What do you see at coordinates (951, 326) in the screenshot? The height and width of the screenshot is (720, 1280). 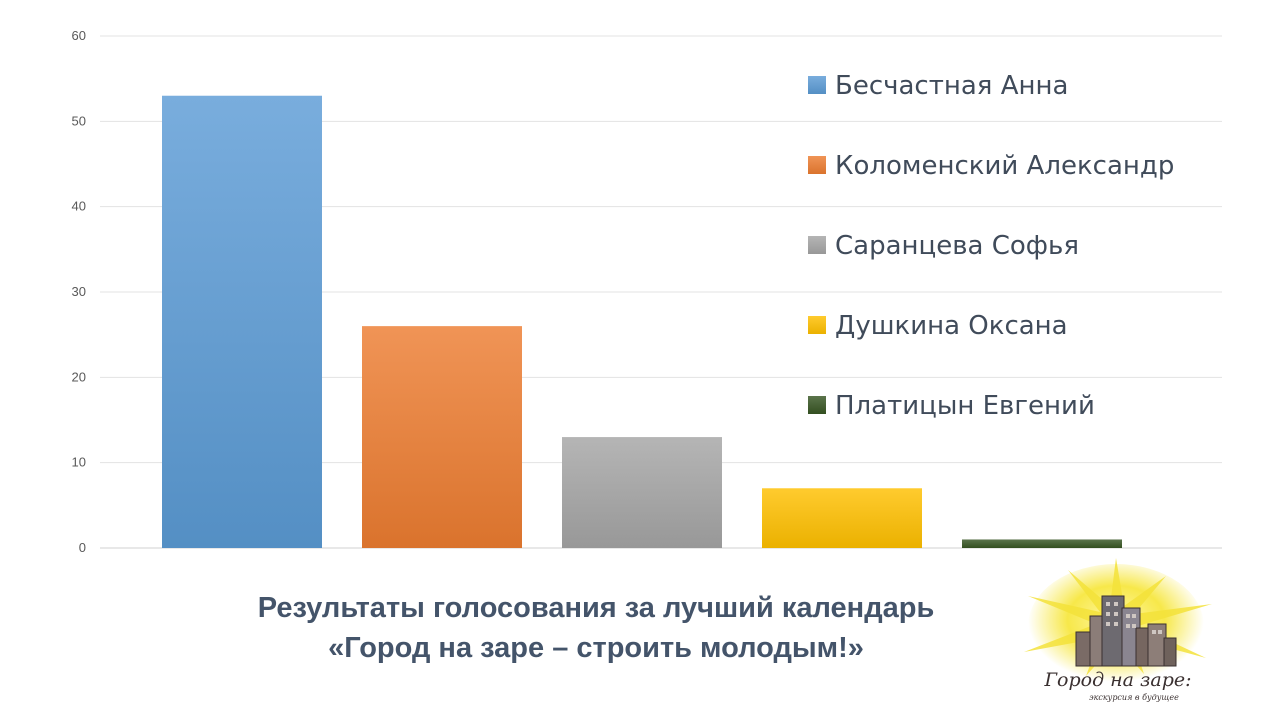 I see `legend-label: Душкина Оксана` at bounding box center [951, 326].